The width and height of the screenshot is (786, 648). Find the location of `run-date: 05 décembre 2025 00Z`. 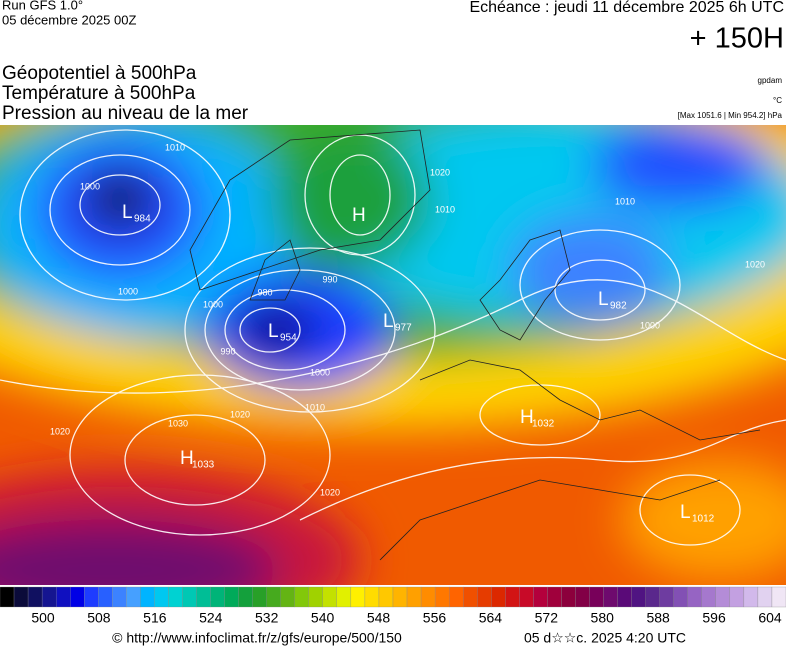

run-date: 05 décembre 2025 00Z is located at coordinates (69, 19).